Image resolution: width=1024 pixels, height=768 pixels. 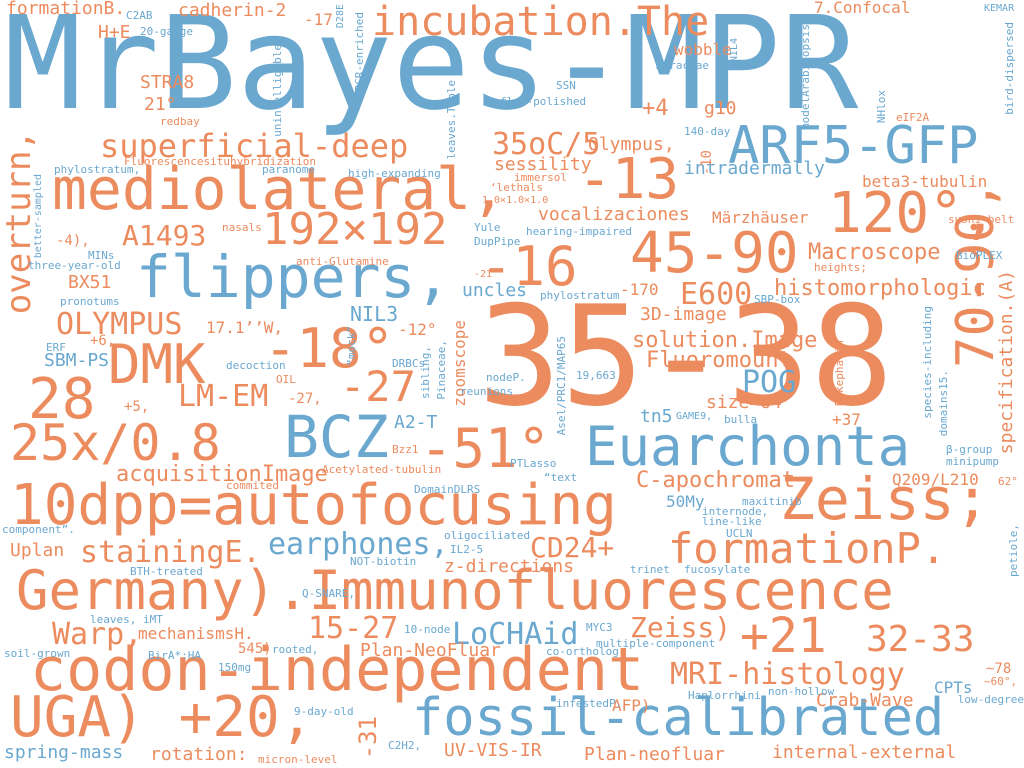 I want to click on word-trinet: trinet, so click(x=650, y=569).